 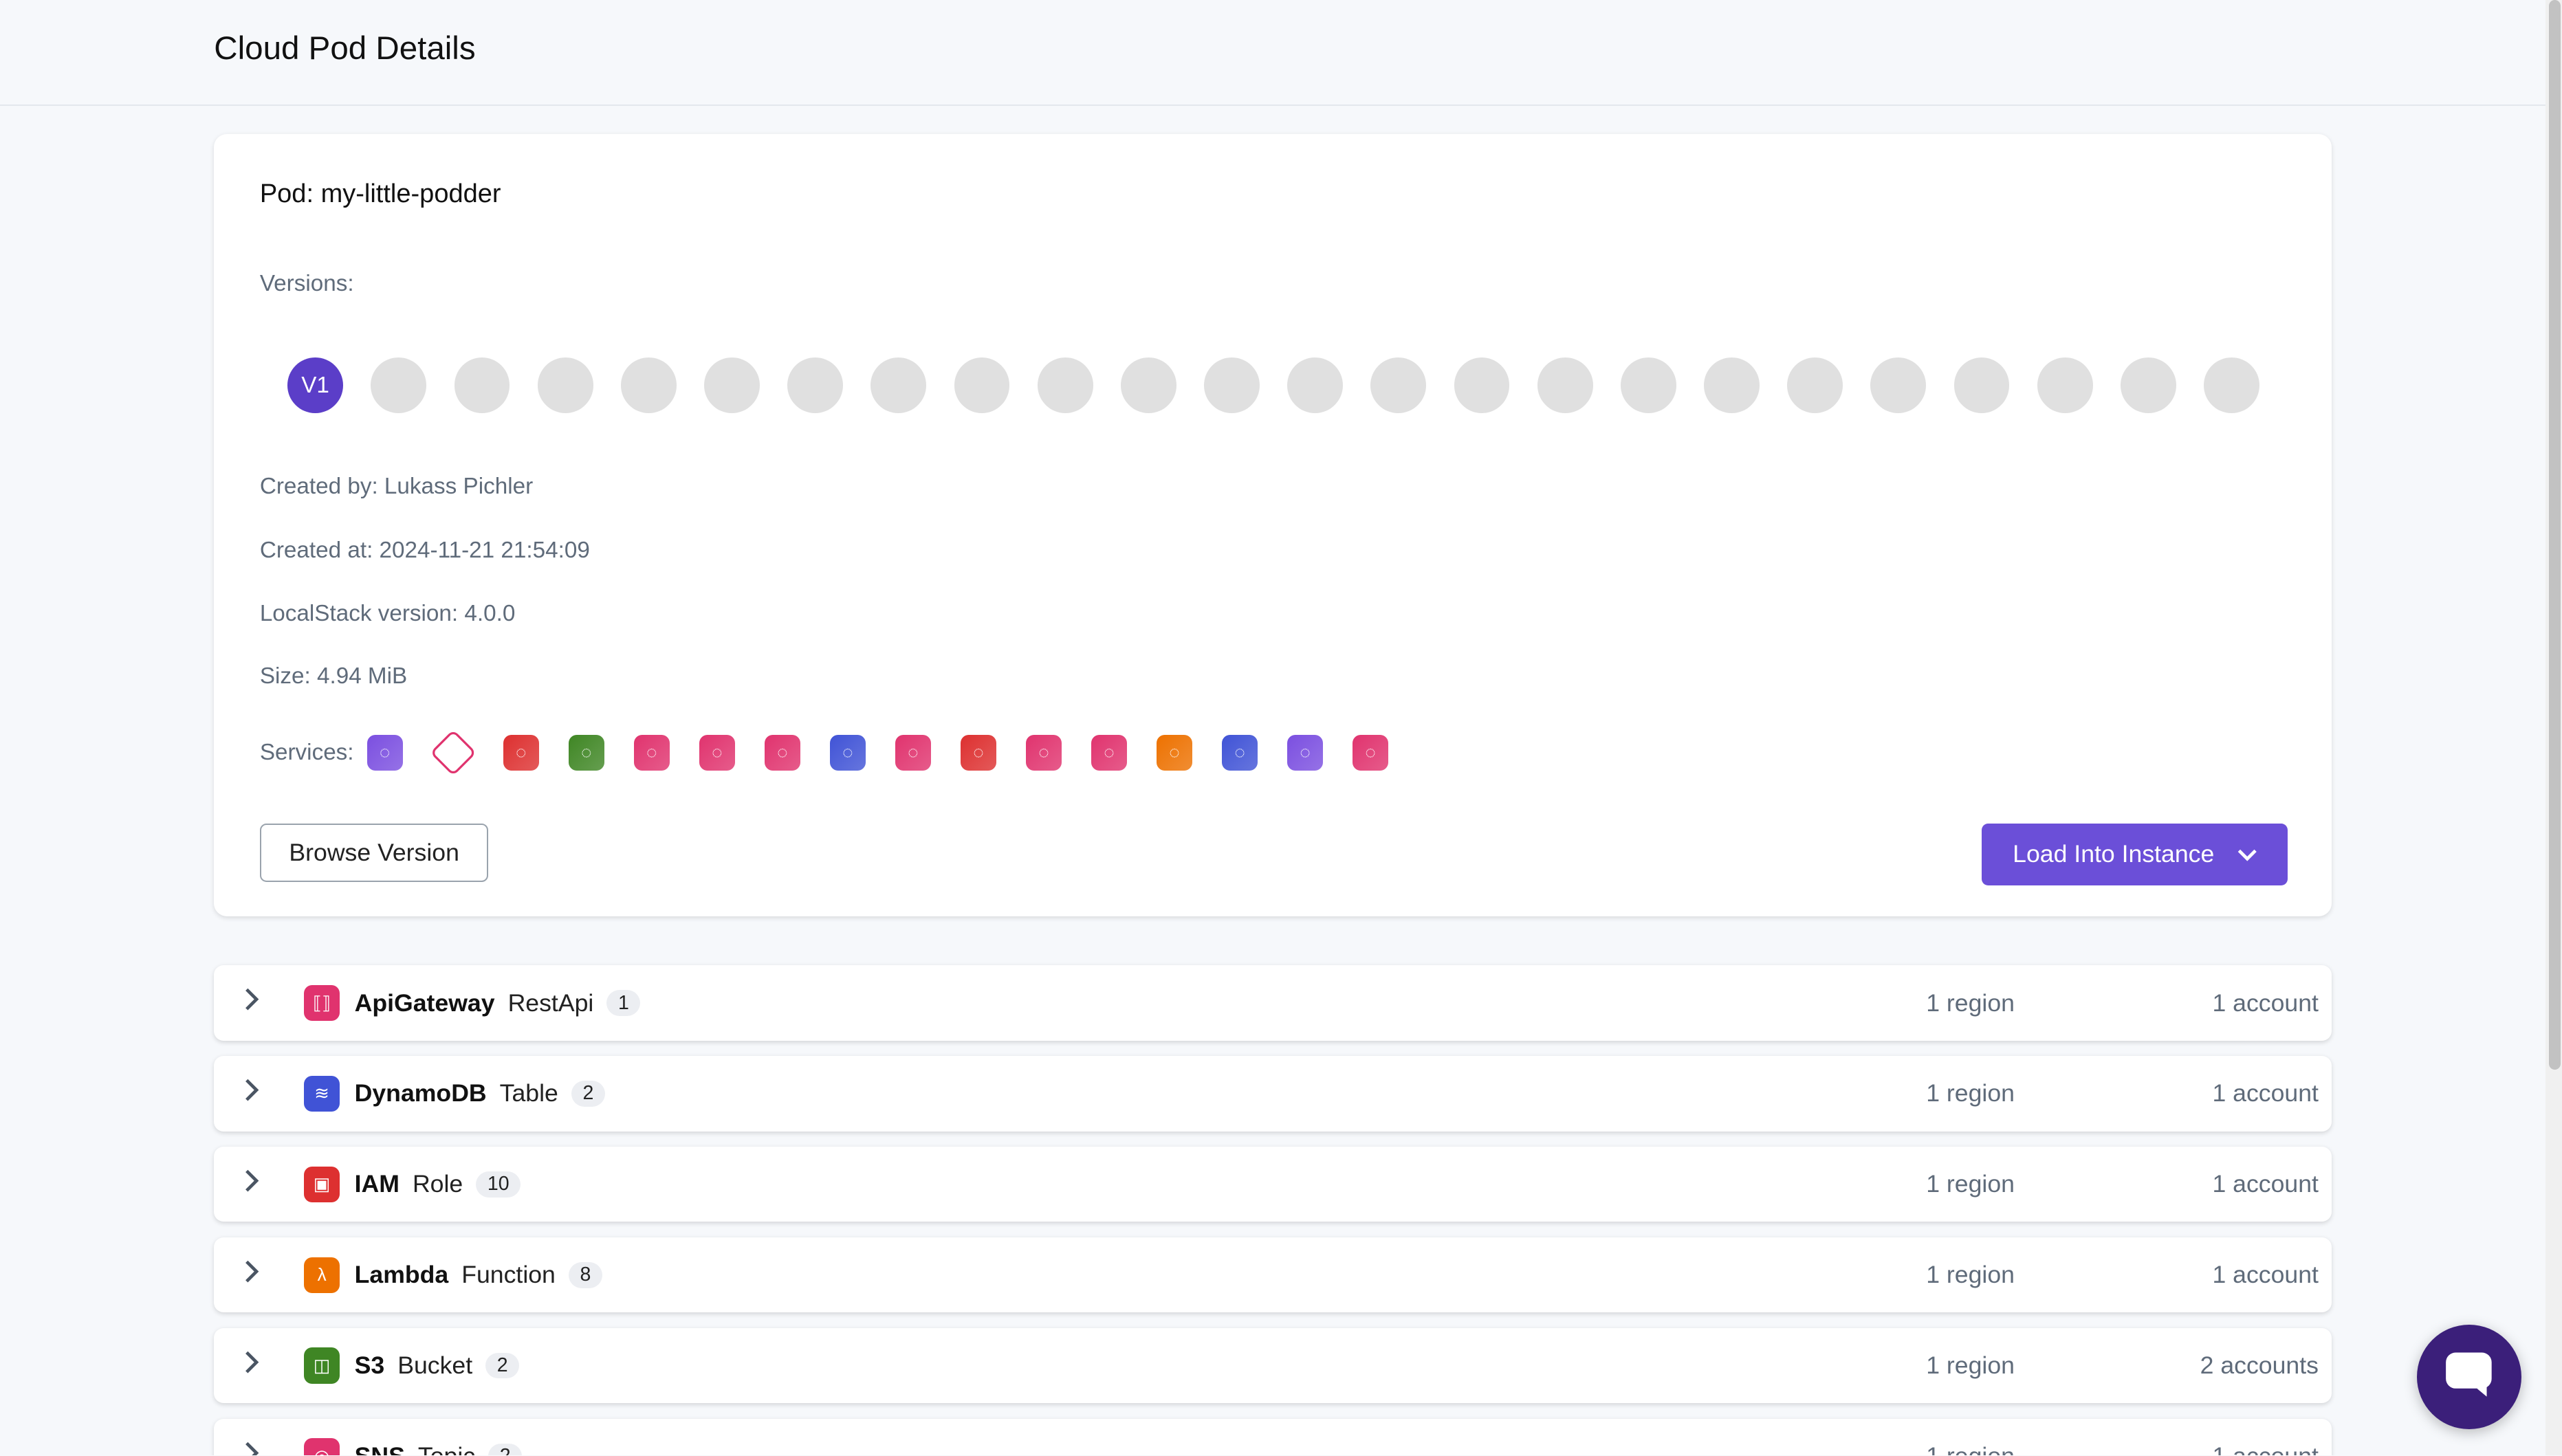 What do you see at coordinates (1273, 1184) in the screenshot?
I see `resource-row-iam: ▣ IAM Role 10 1 region 1 account` at bounding box center [1273, 1184].